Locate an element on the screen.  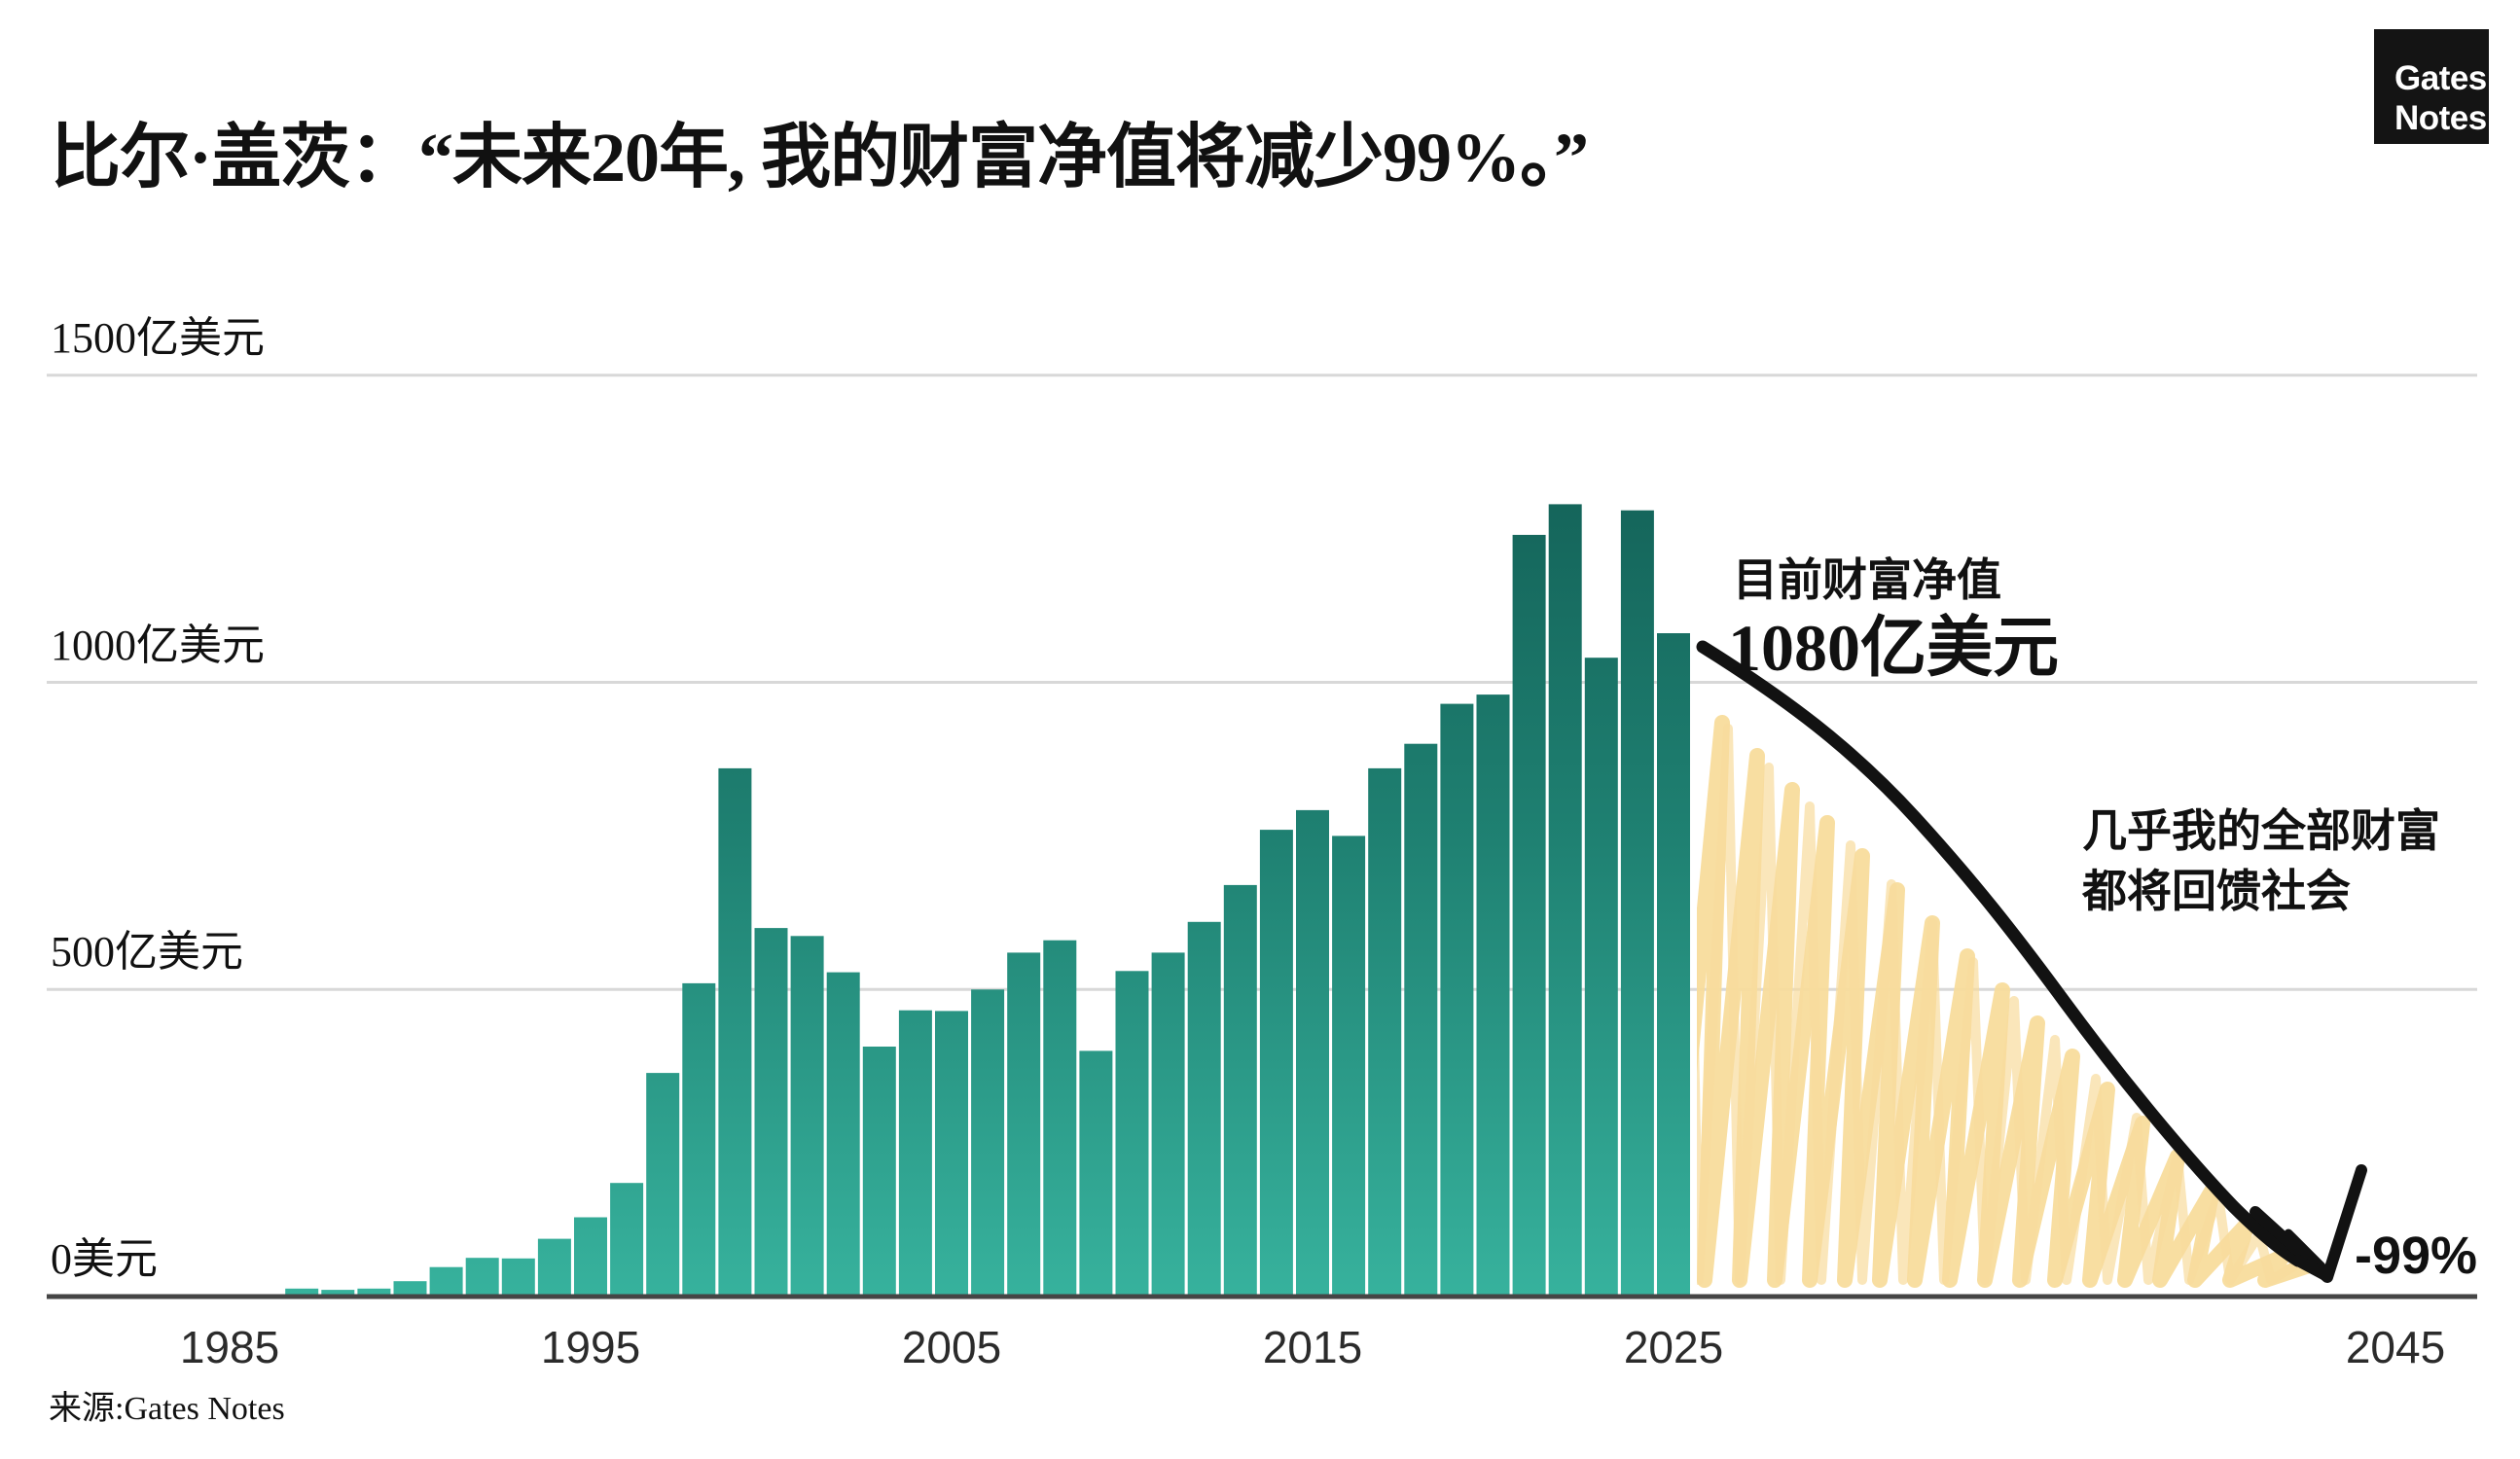
bar-2013 is located at coordinates (1240, 1091).